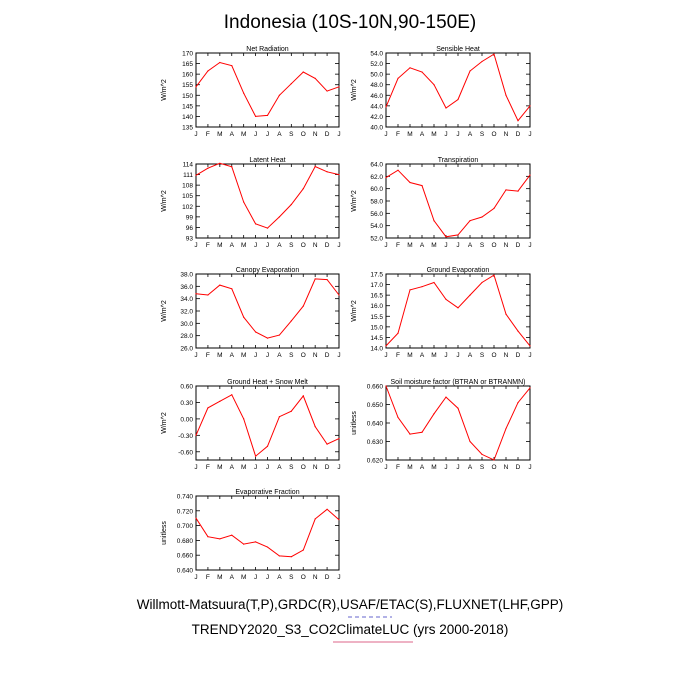  I want to click on y-tick-label: 0.00, so click(186, 419).